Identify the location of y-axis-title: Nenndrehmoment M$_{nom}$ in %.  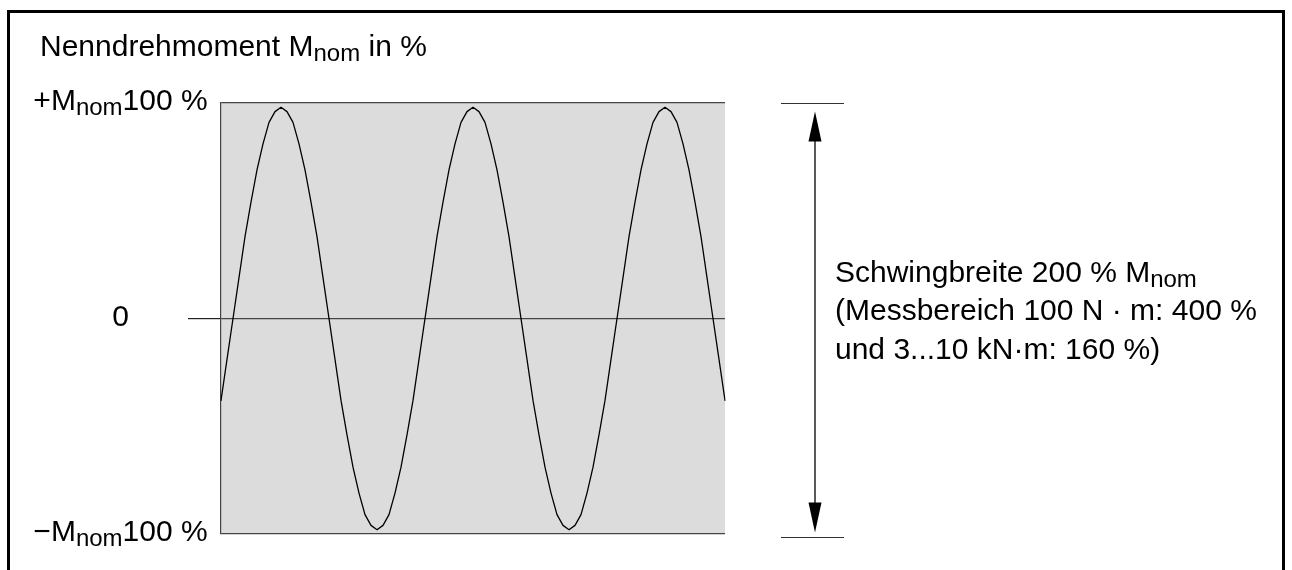
(233, 48).